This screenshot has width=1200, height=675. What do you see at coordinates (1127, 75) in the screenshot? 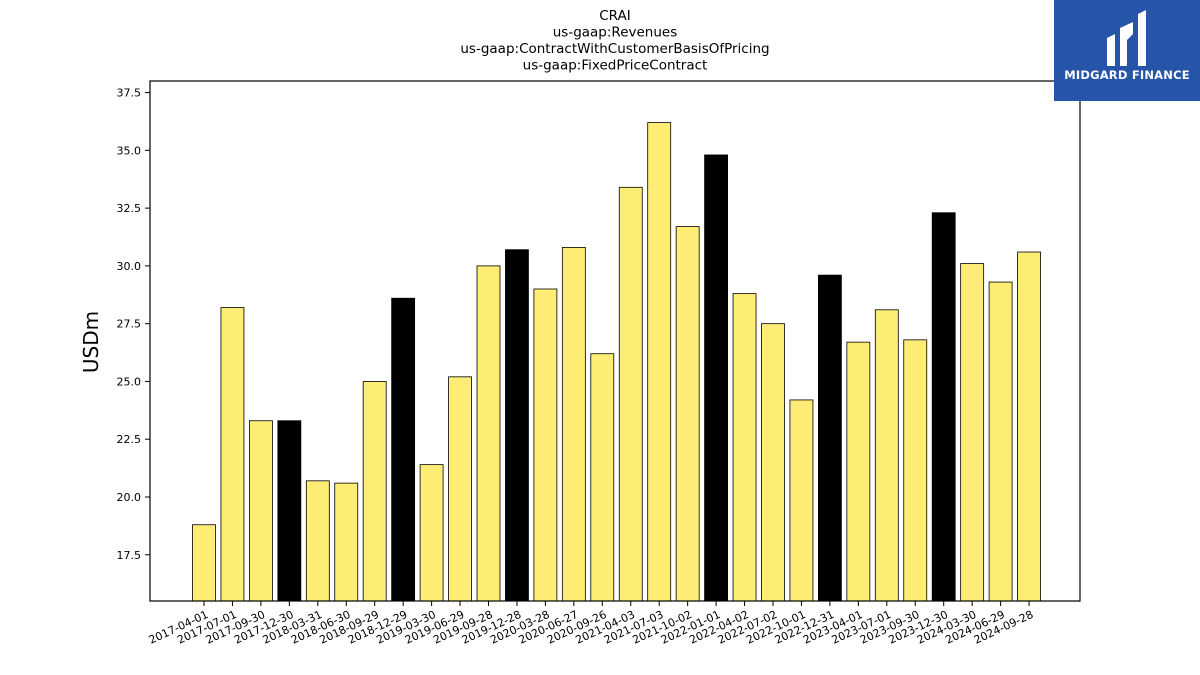
I see `logo-text: MIDGARD FINANCE` at bounding box center [1127, 75].